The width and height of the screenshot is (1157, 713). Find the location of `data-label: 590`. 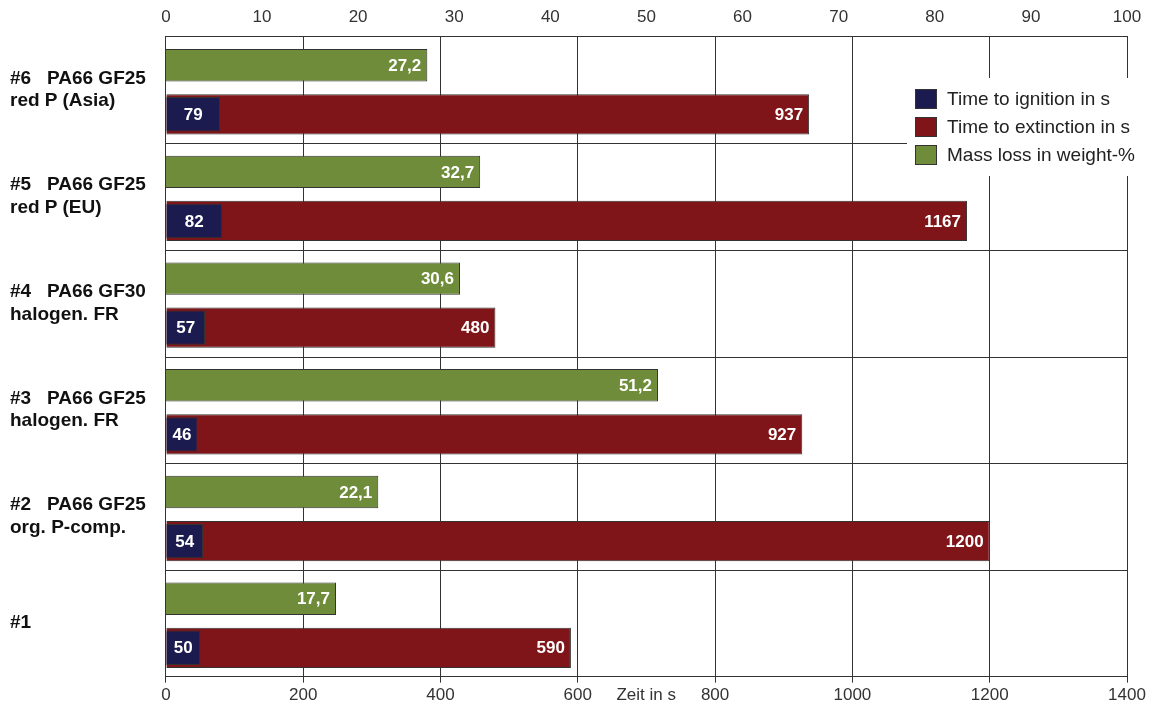

data-label: 590 is located at coordinates (550, 648).